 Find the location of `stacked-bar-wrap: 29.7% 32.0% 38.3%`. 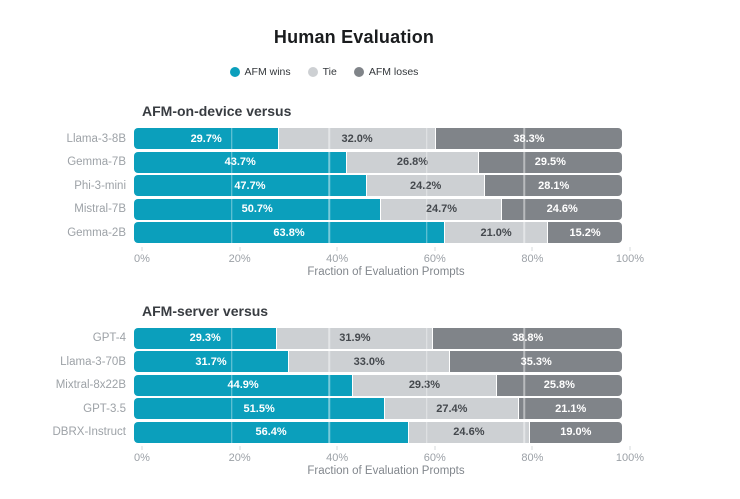

stacked-bar-wrap: 29.7% 32.0% 38.3% is located at coordinates (378, 138).